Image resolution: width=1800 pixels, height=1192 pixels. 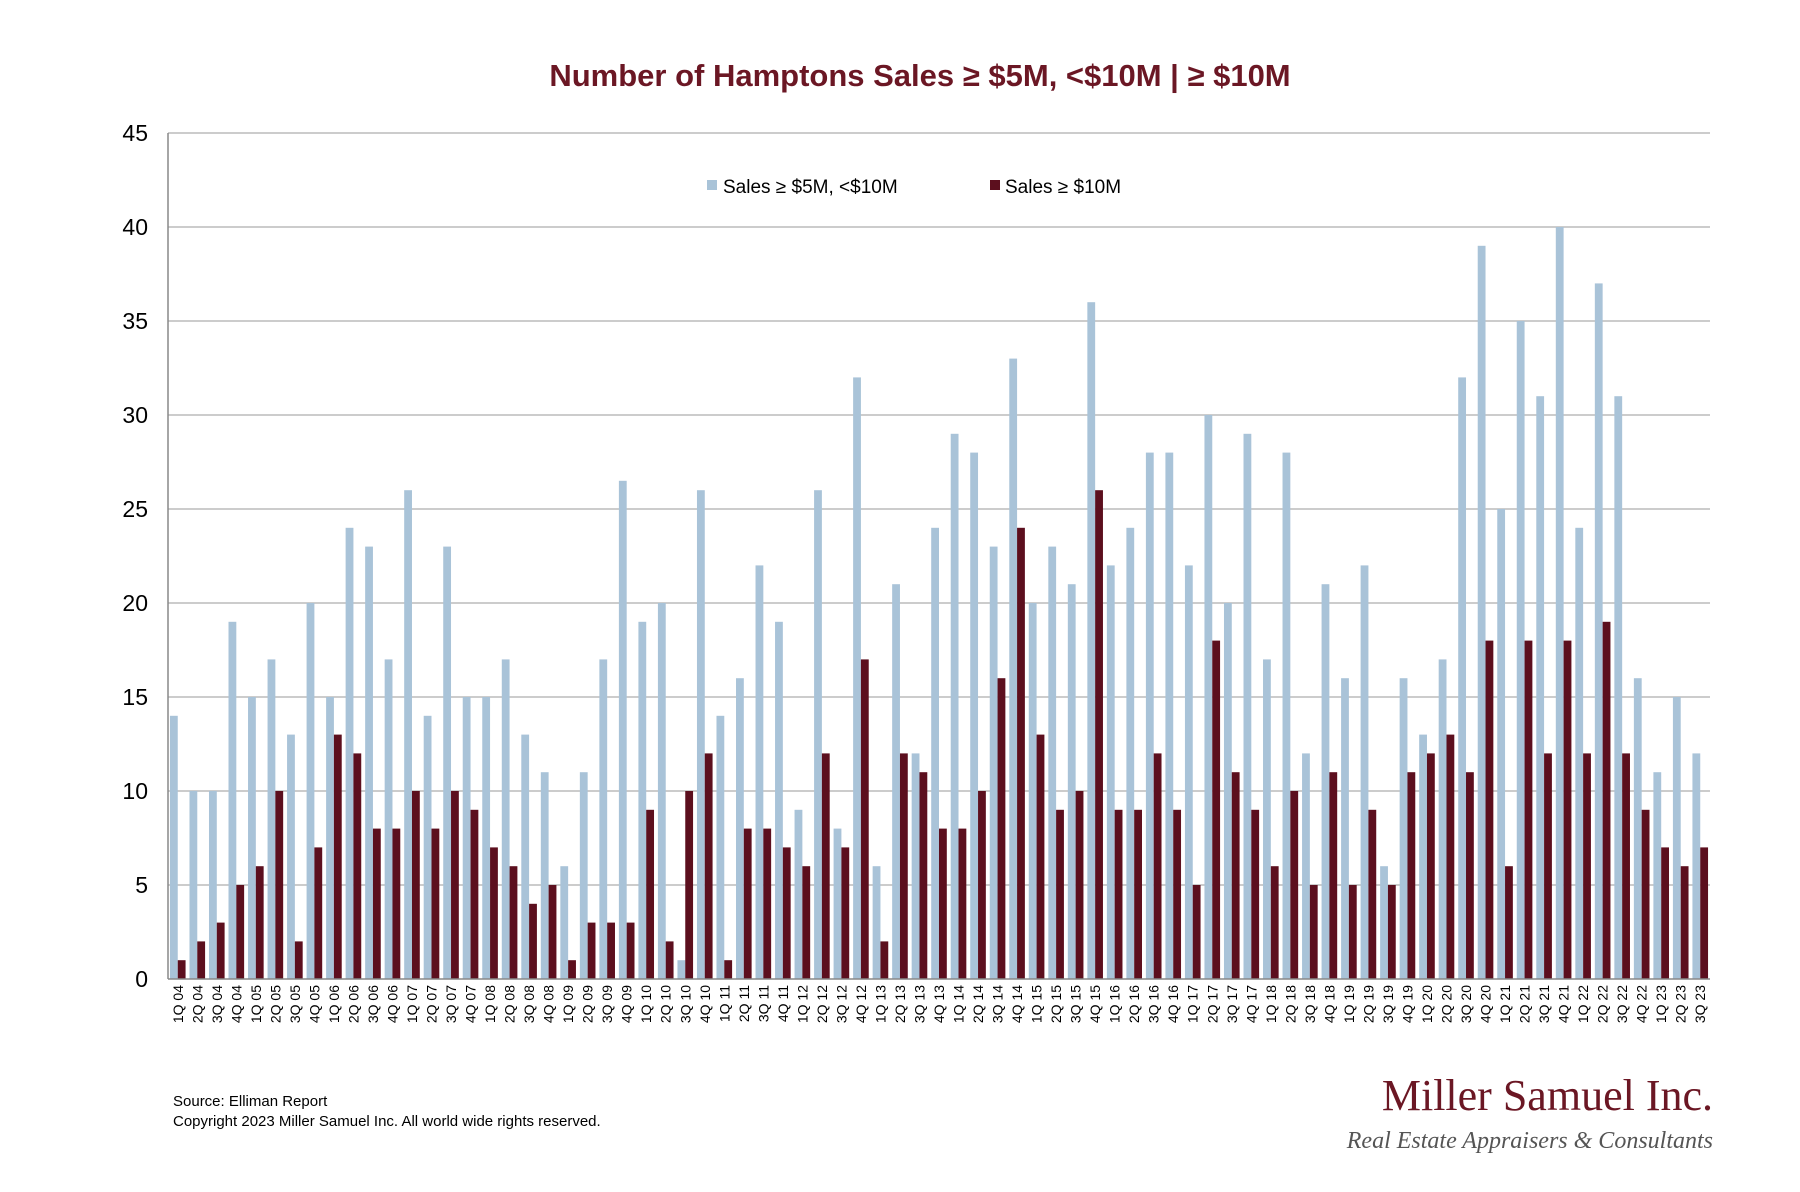 I want to click on x-tick-label: 3Q 18, so click(x=1310, y=1004).